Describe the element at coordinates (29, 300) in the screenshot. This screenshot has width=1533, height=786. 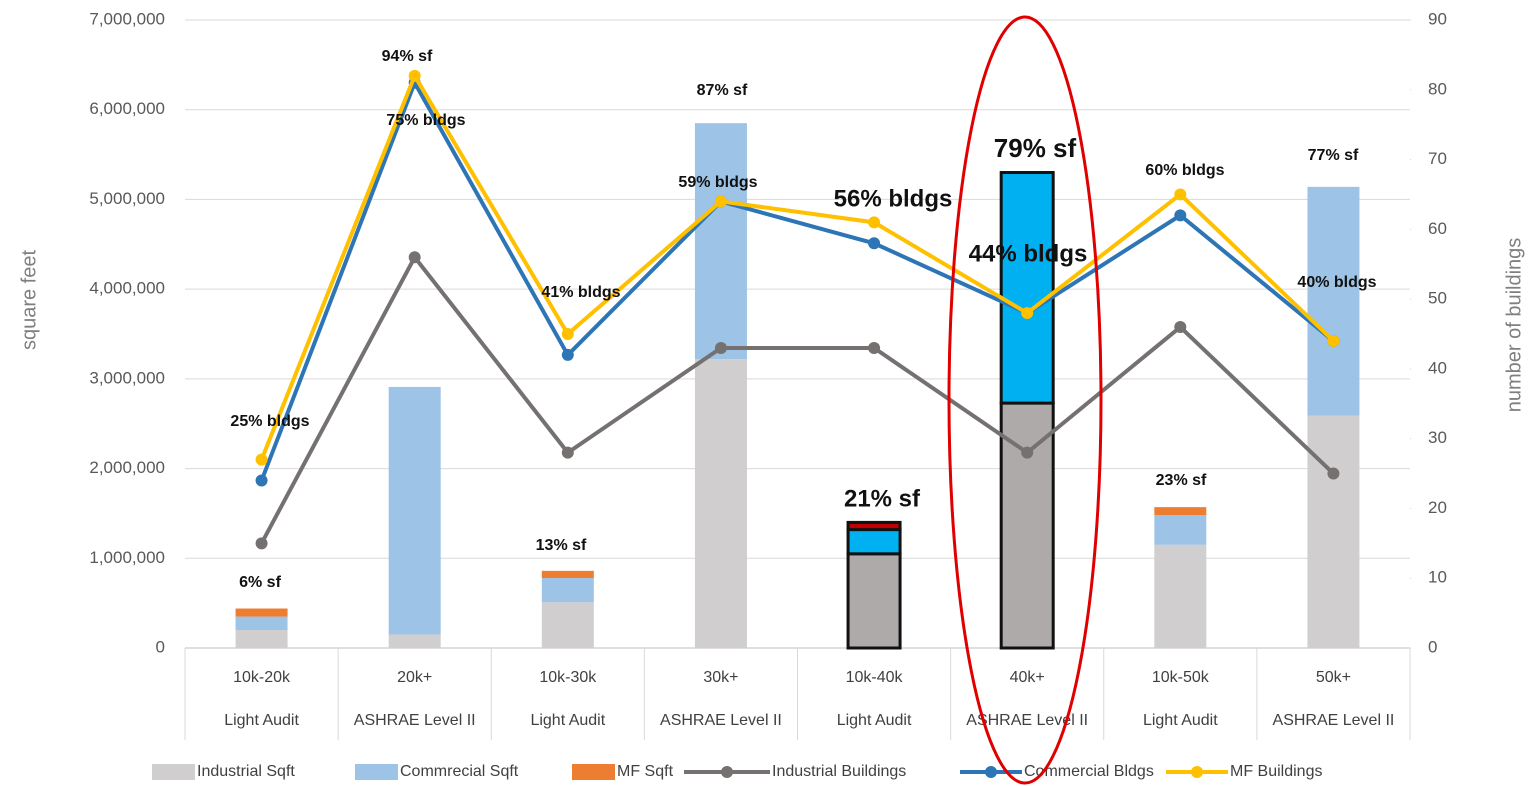
I see `y-axis-label: square feet` at that location.